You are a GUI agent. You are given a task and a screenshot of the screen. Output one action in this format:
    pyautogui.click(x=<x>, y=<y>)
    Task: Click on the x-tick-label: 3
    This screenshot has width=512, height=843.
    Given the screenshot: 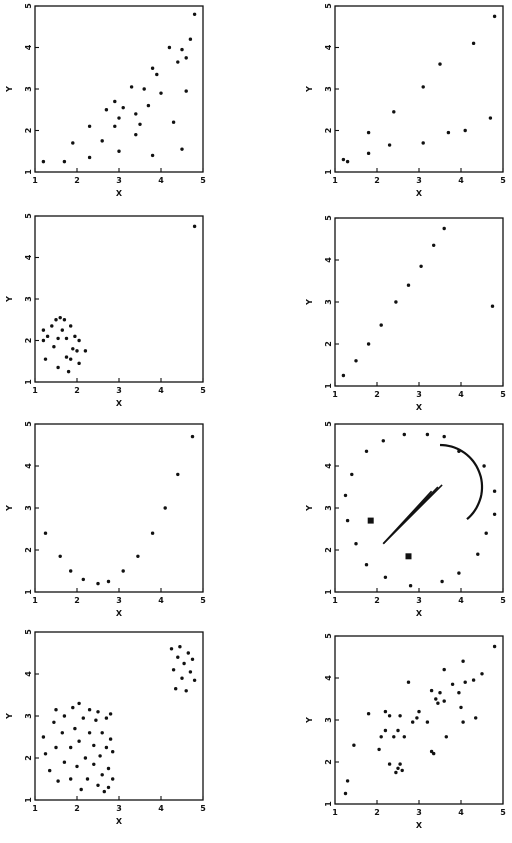 What is the action you would take?
    pyautogui.click(x=419, y=600)
    